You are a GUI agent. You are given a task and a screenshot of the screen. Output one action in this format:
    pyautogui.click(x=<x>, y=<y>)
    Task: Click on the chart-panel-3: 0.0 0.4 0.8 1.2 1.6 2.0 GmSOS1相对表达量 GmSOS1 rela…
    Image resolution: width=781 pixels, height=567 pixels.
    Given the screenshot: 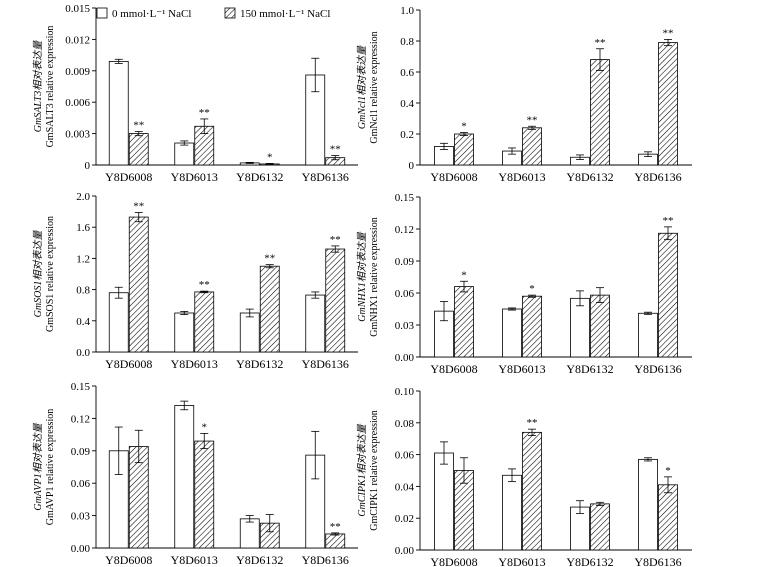 What is the action you would take?
    pyautogui.click(x=195, y=281)
    